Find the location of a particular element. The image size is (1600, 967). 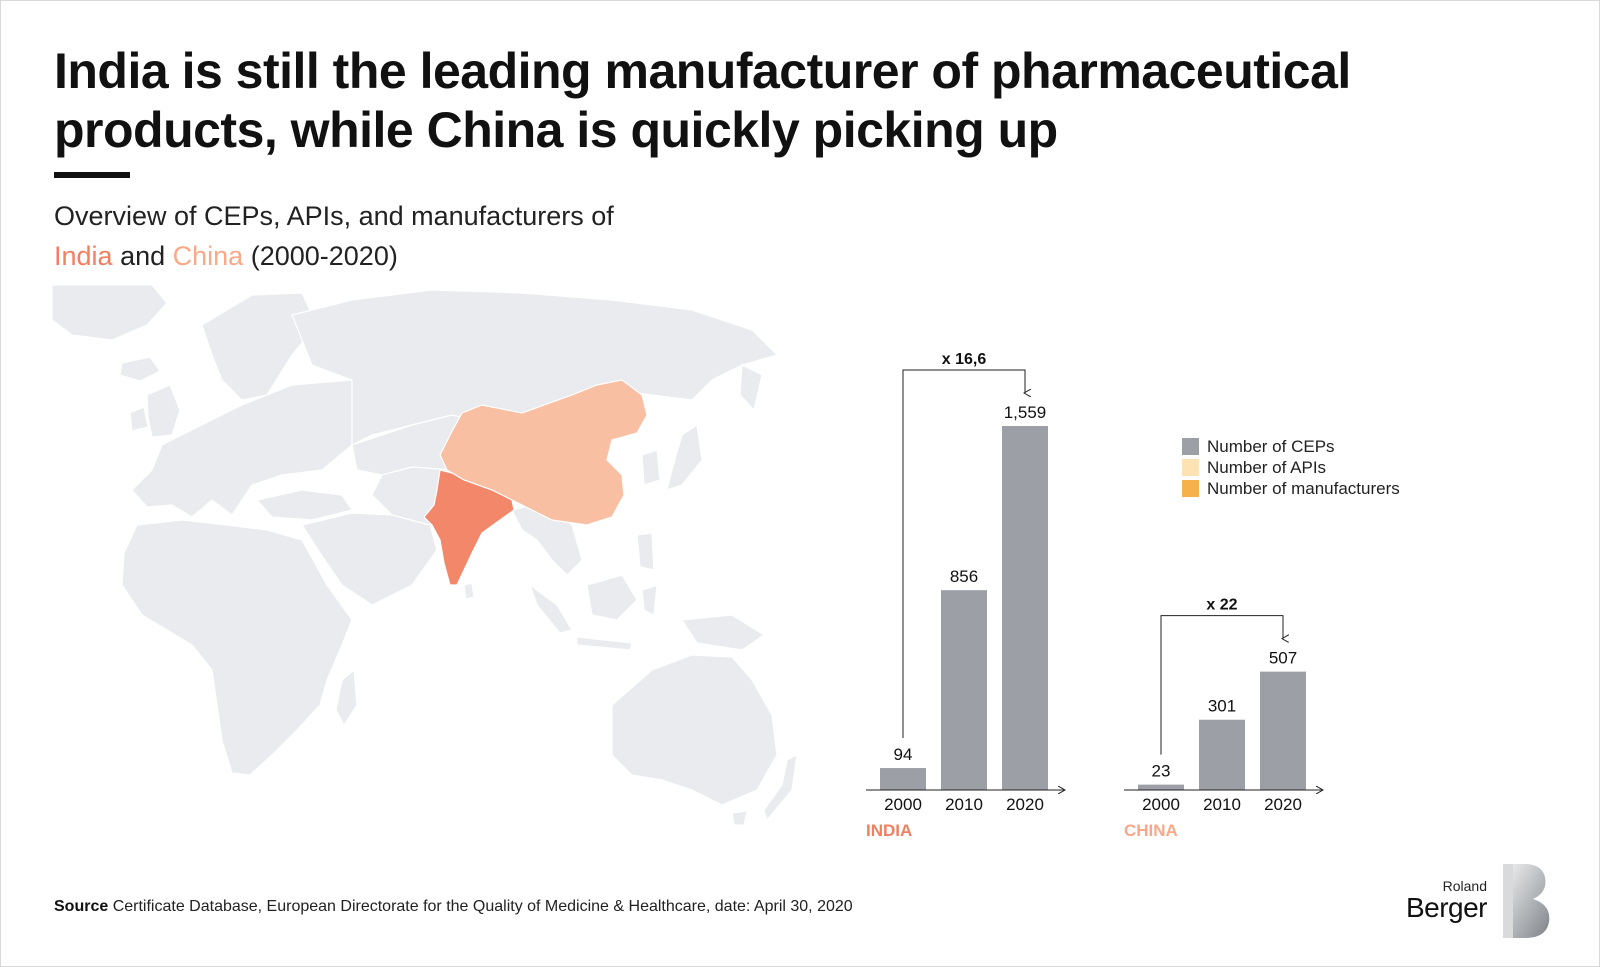

map-land-borneo is located at coordinates (612, 597).